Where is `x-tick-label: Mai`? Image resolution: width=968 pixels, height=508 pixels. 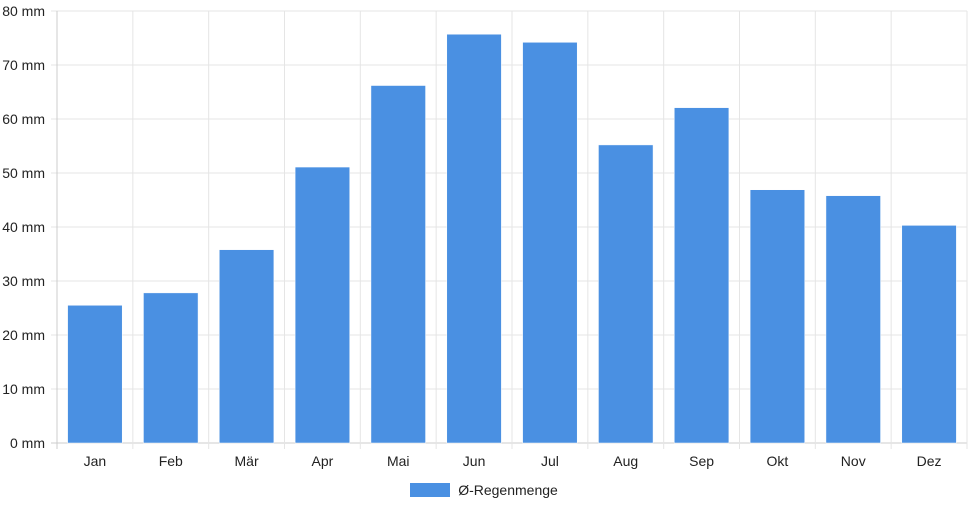
x-tick-label: Mai is located at coordinates (398, 461).